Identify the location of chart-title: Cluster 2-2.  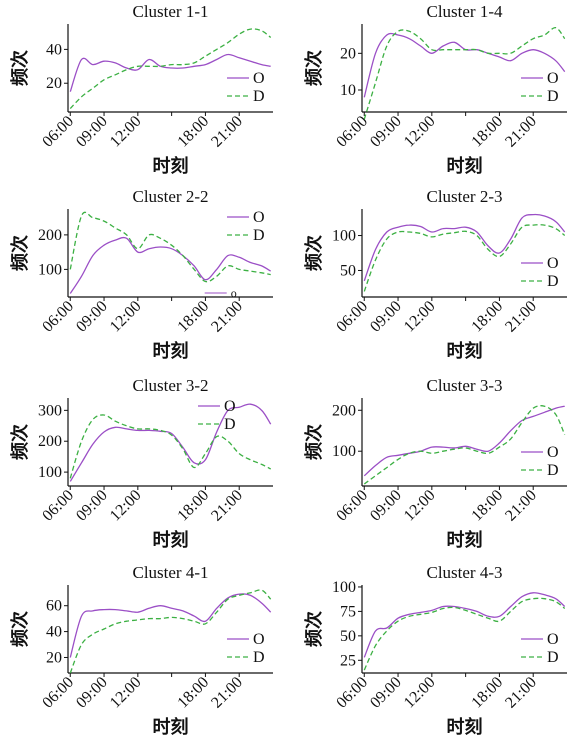
(170, 196).